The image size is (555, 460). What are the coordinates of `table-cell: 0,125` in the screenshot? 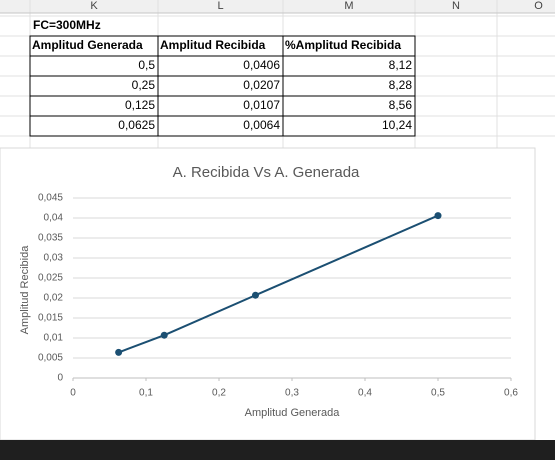 It's located at (140, 105).